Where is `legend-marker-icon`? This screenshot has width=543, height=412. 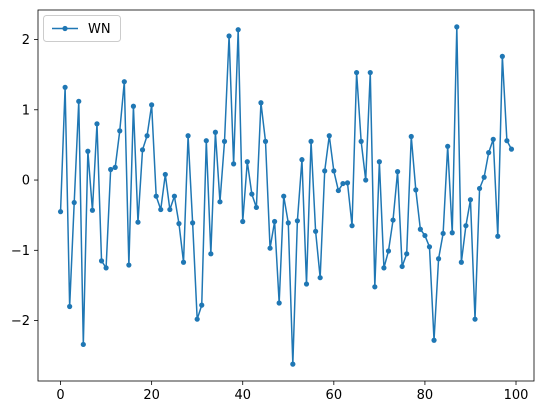
legend-marker-icon is located at coordinates (65, 28).